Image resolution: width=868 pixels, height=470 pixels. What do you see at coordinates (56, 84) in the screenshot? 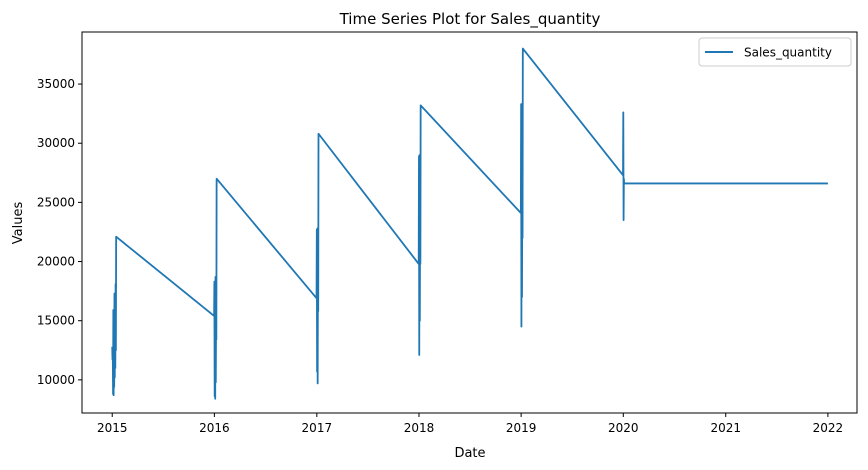
I see `y-tick-label: 35000` at bounding box center [56, 84].